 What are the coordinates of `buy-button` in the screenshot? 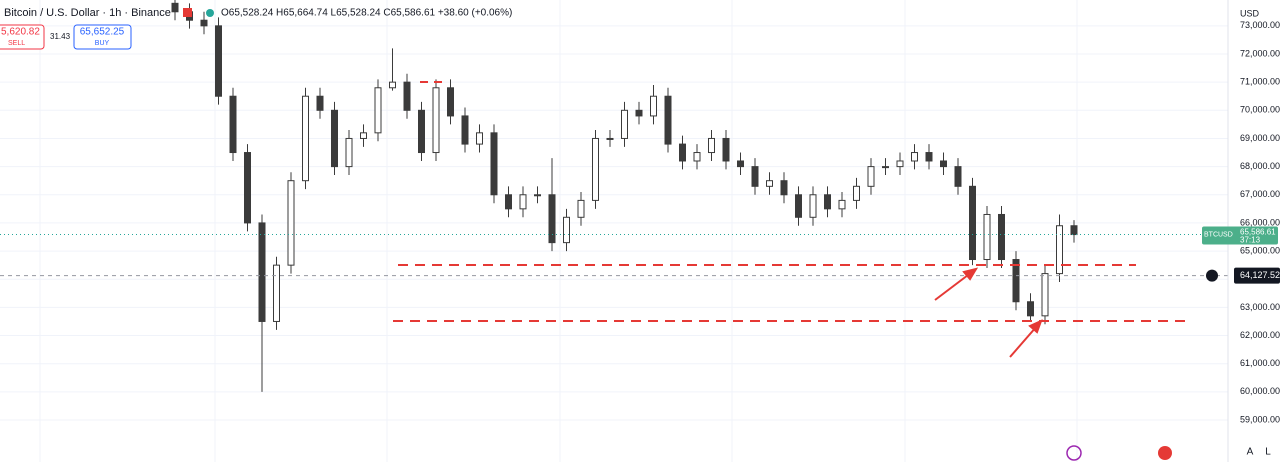 It's located at (102, 37).